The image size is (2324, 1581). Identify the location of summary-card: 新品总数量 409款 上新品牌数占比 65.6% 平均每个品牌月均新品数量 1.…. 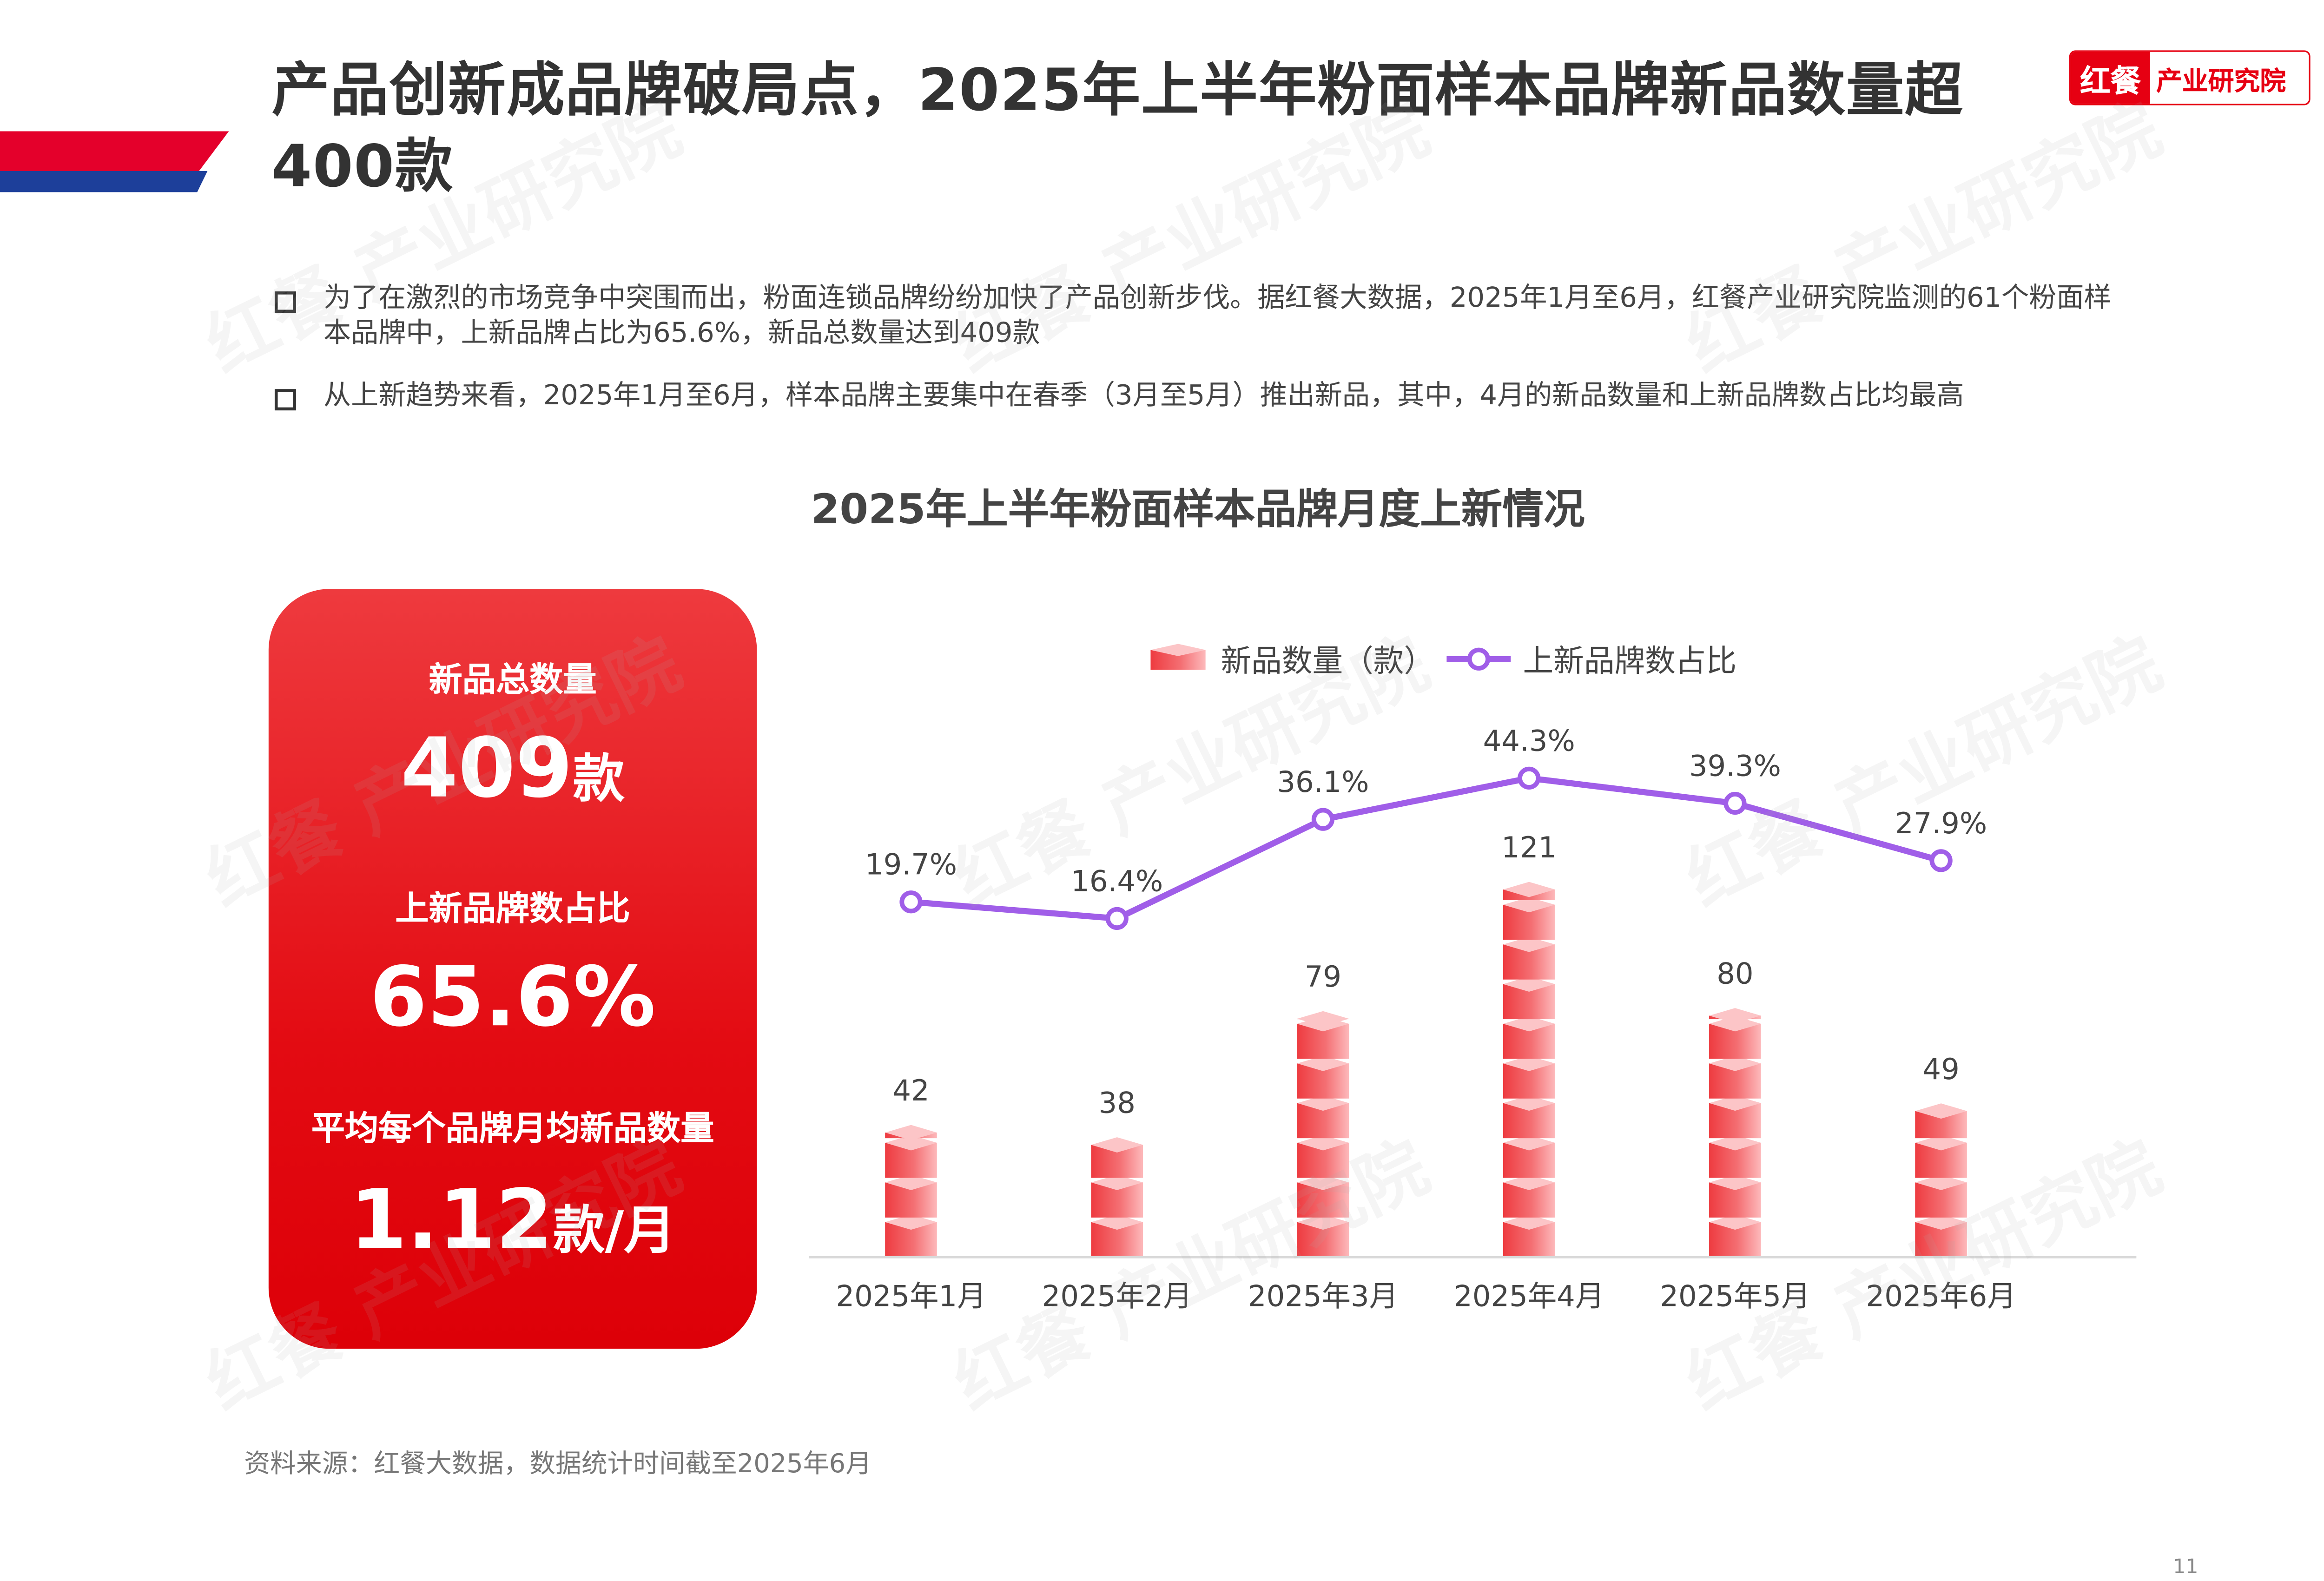
(512, 969).